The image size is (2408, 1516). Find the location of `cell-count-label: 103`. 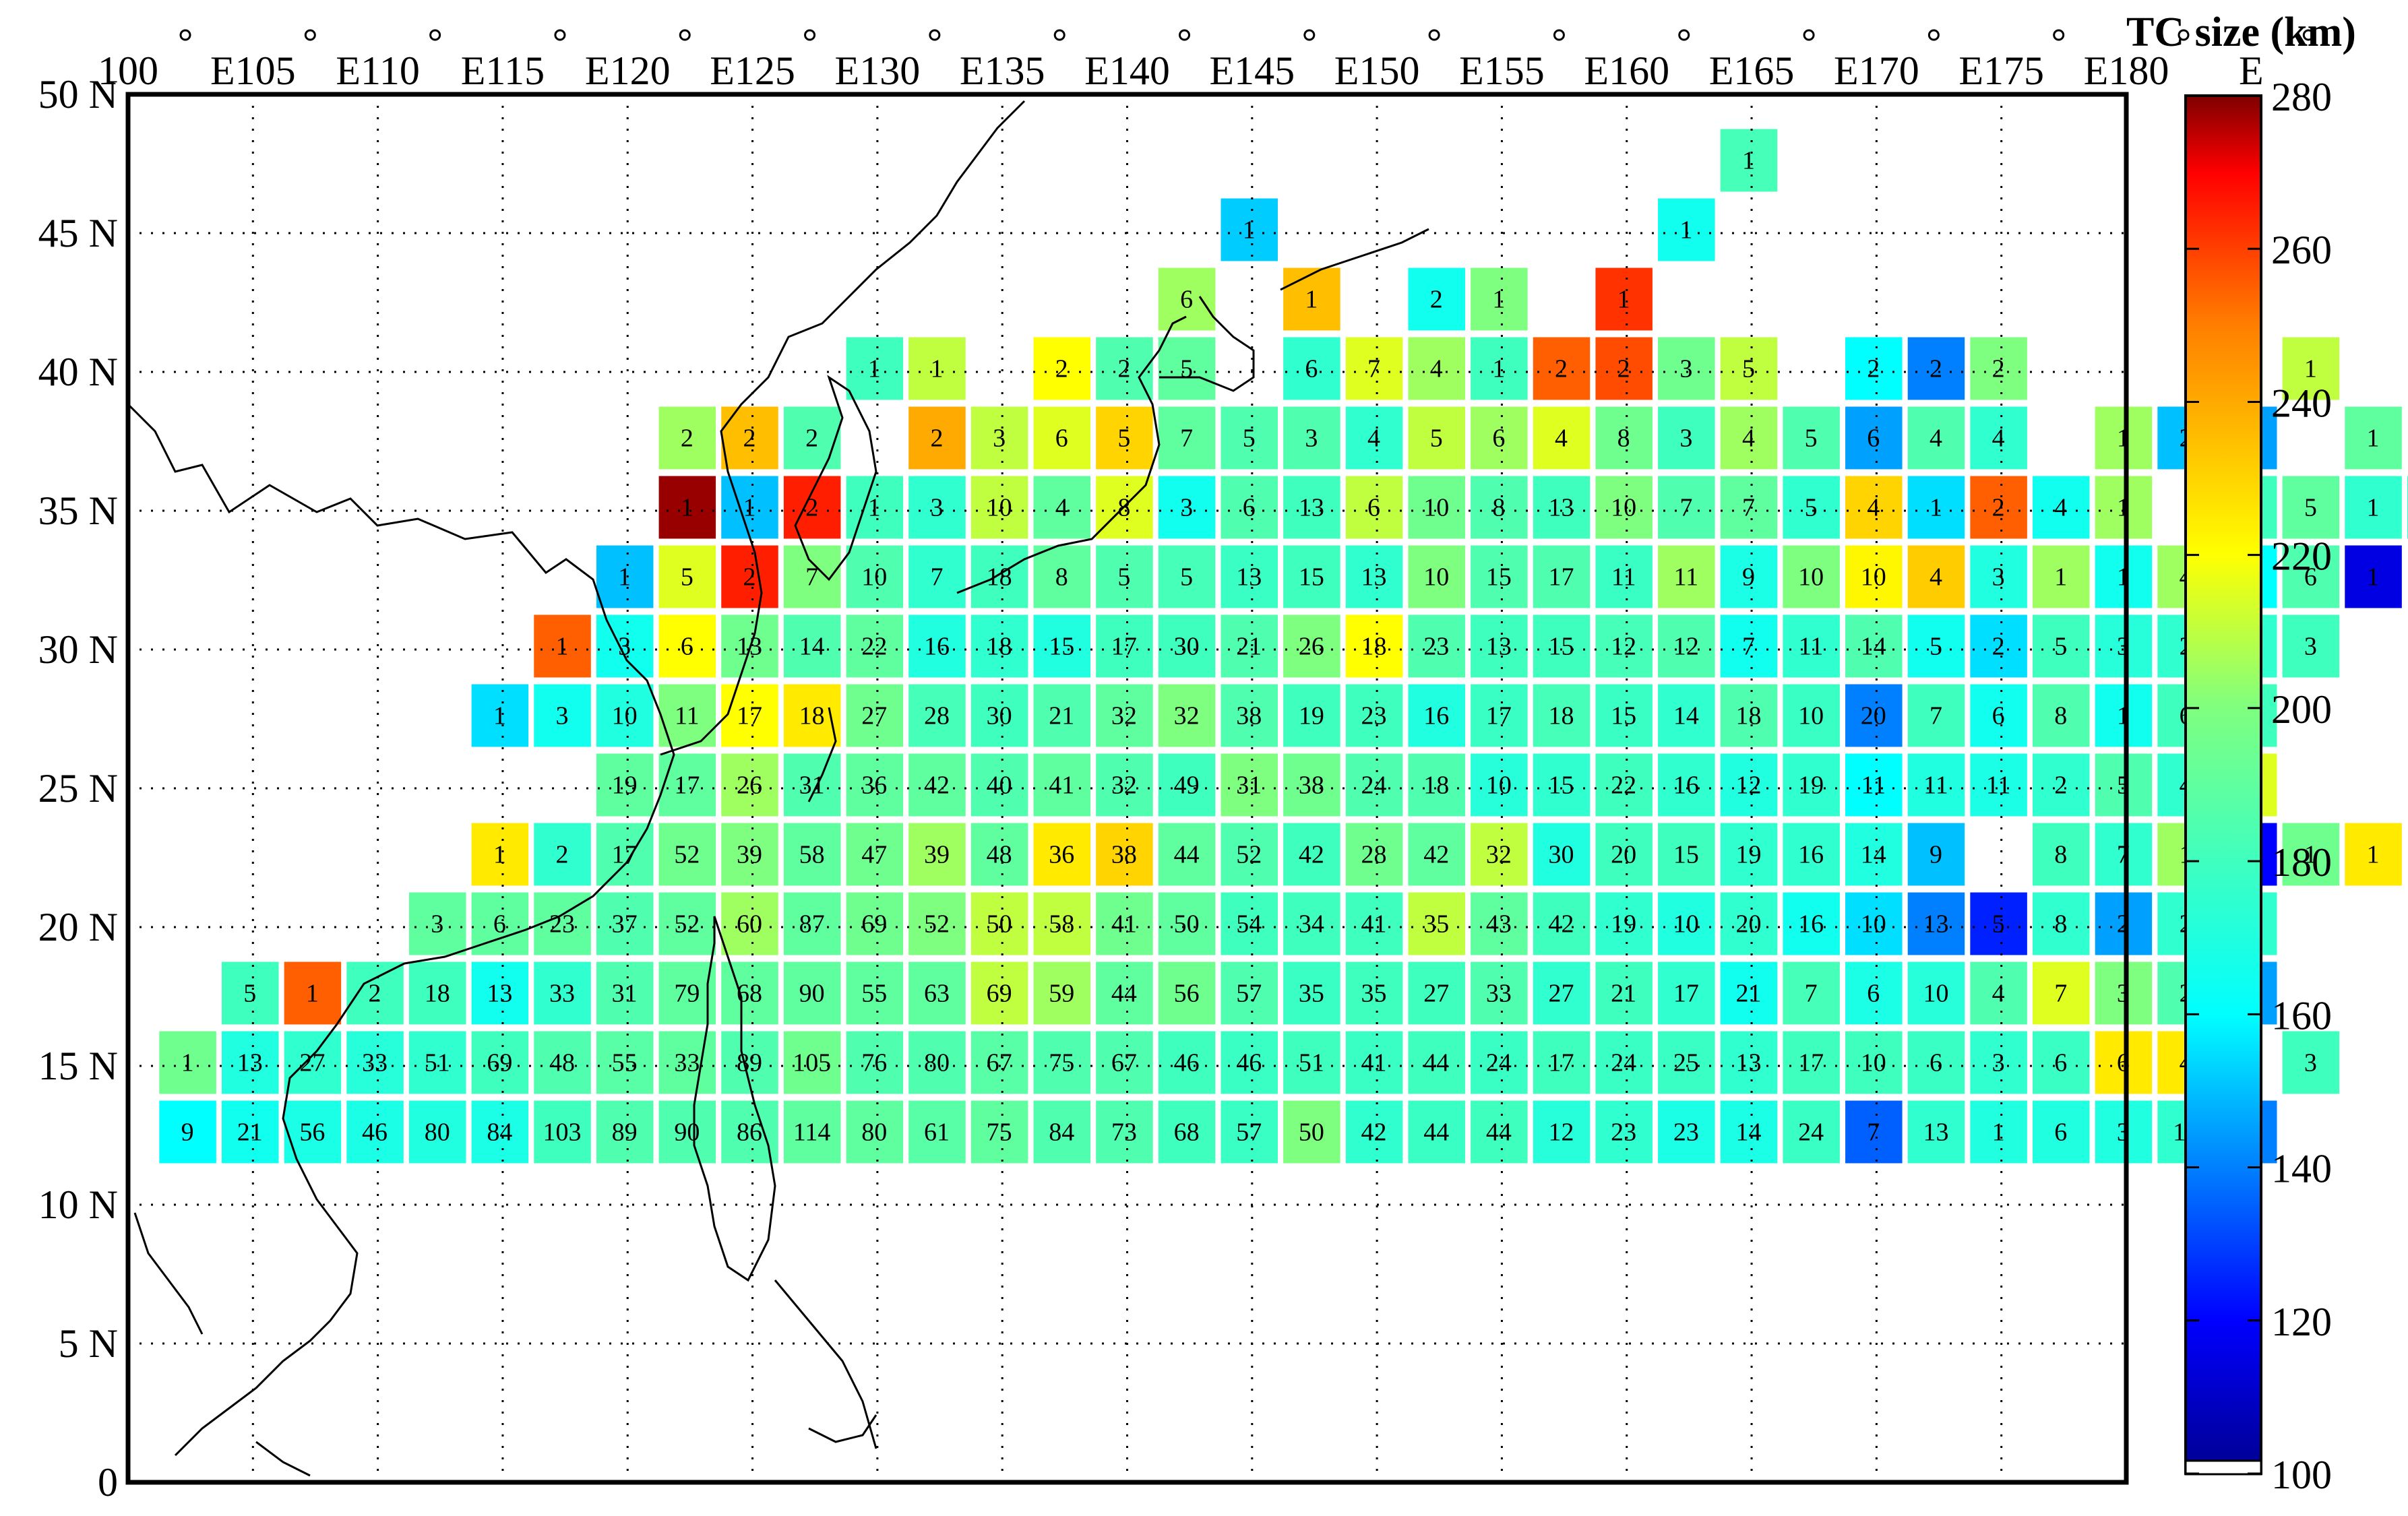

cell-count-label: 103 is located at coordinates (562, 1132).